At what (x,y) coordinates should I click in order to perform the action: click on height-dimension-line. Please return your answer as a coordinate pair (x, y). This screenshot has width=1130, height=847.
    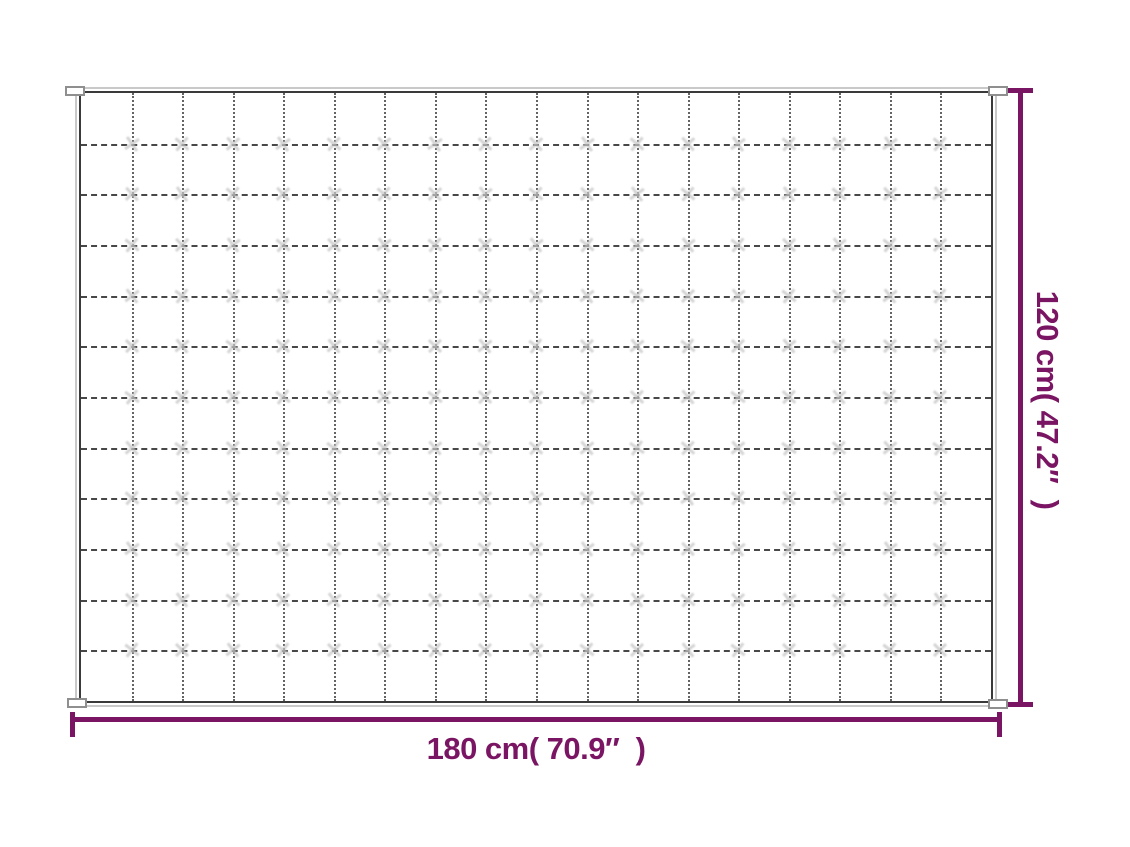
    Looking at the image, I should click on (1020, 398).